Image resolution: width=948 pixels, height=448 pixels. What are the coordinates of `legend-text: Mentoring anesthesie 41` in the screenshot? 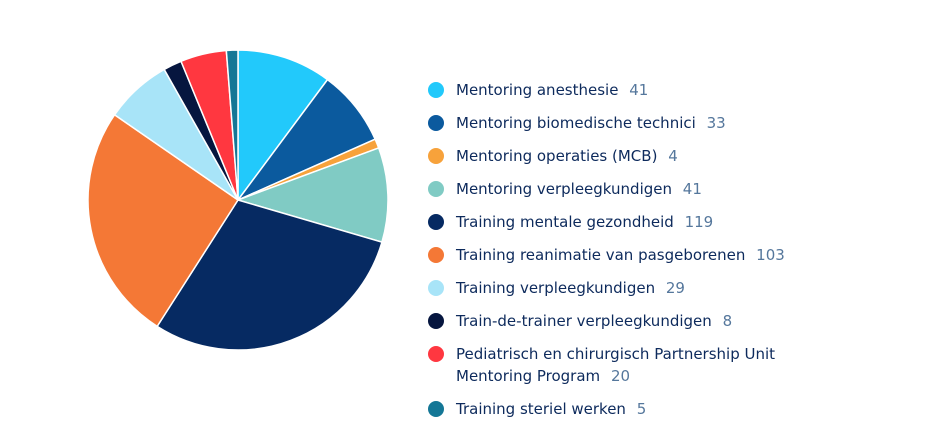 It's located at (636, 90).